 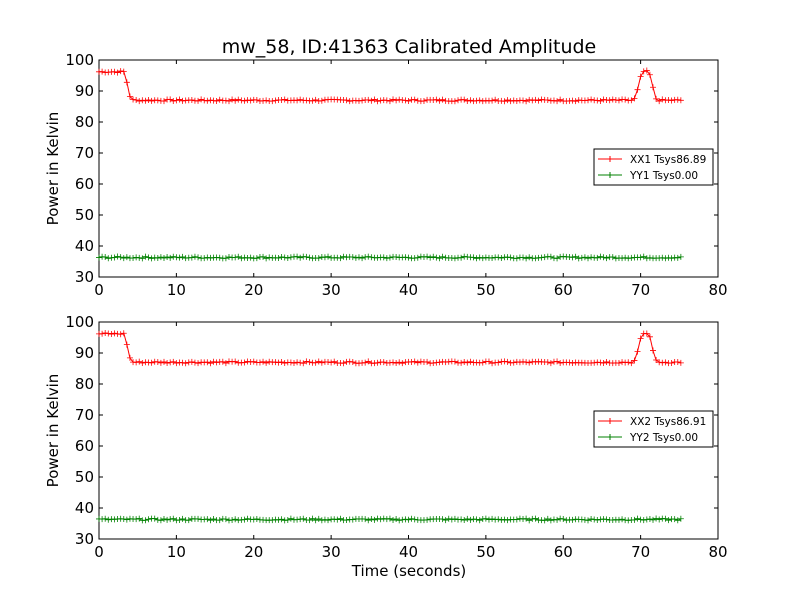 What do you see at coordinates (99, 552) in the screenshot?
I see `x-tick-label: 0` at bounding box center [99, 552].